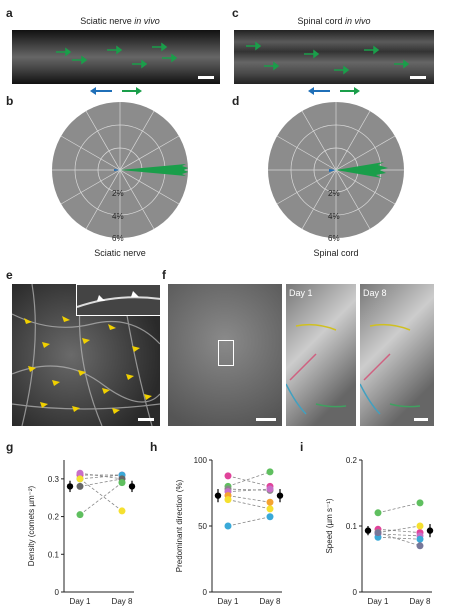 The image size is (454, 606). Describe the element at coordinates (118, 300) in the screenshot. I see `inset-zoom` at that location.